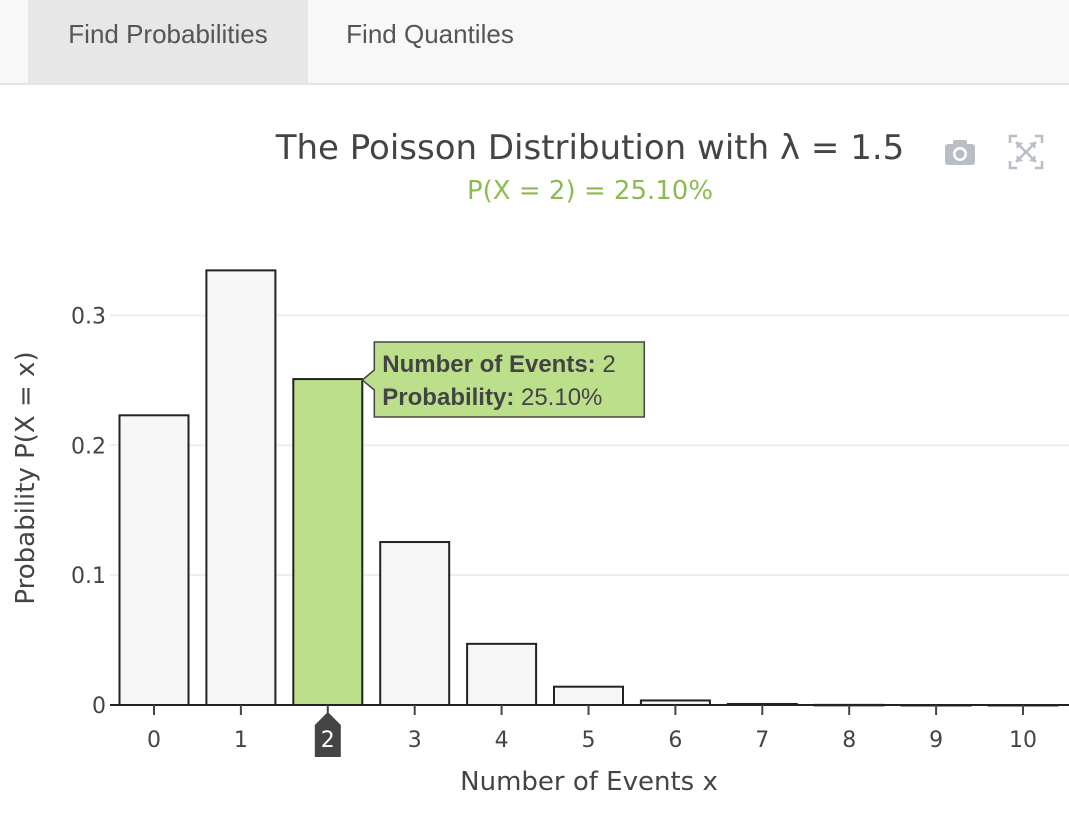 Image resolution: width=1069 pixels, height=814 pixels. What do you see at coordinates (168, 41) in the screenshot?
I see `tab-find-probabilities: Find Probabilities` at bounding box center [168, 41].